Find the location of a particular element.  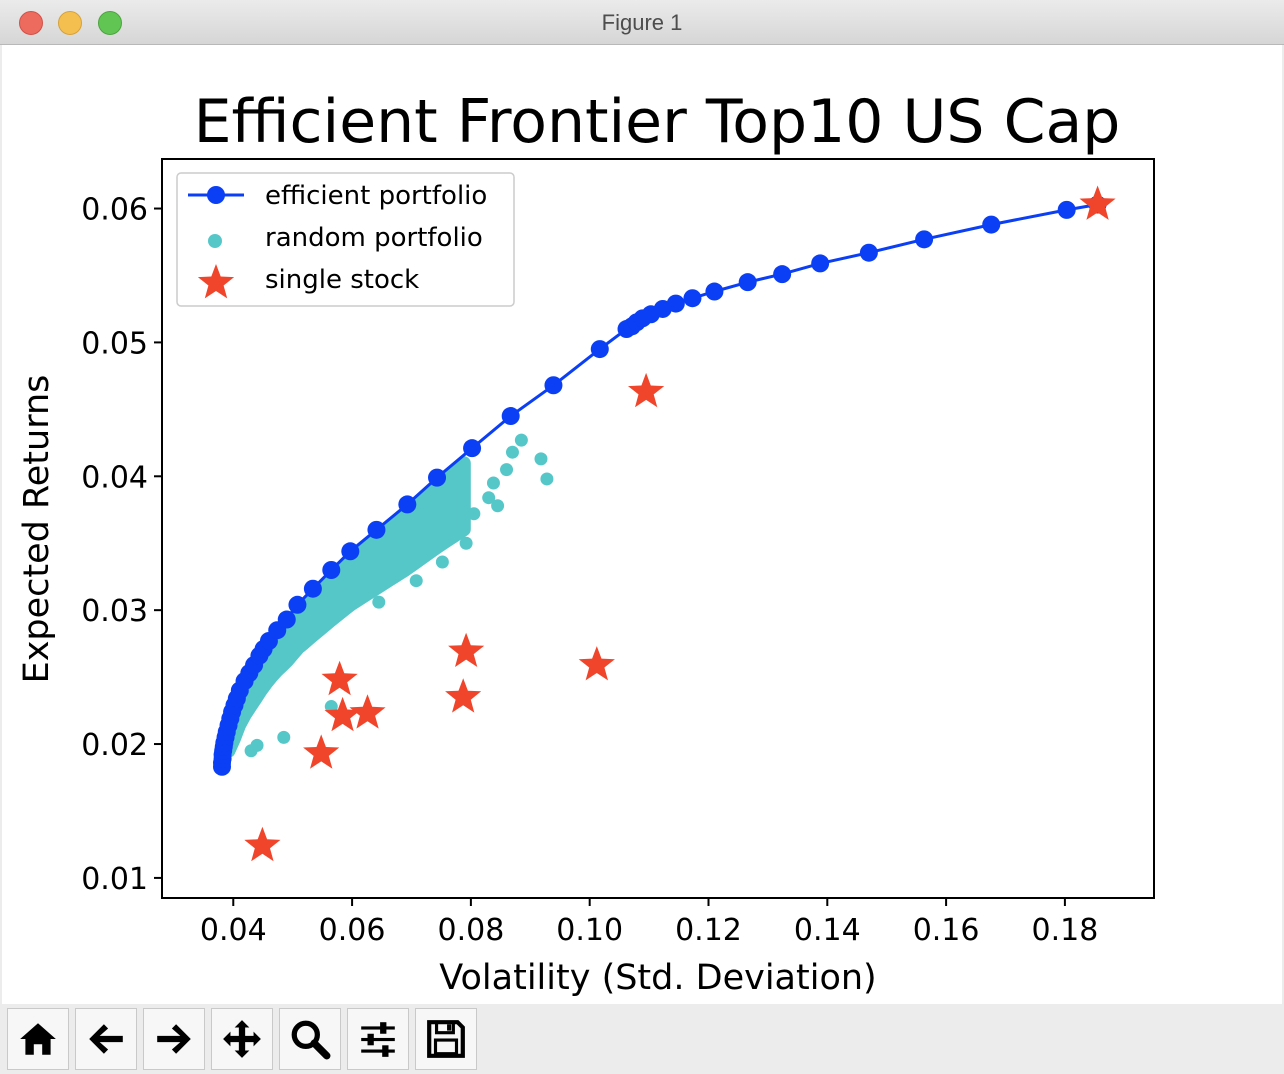

random-portfolio-points is located at coordinates (399, 595).